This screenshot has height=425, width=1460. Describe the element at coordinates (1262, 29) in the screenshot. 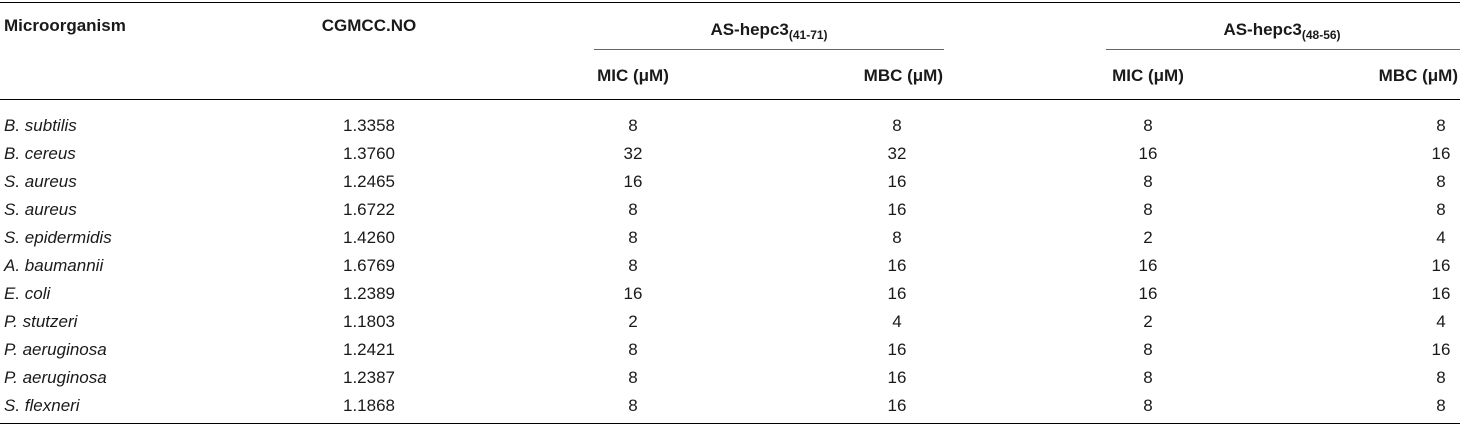

I see `group2-name: AS-hepc3` at that location.